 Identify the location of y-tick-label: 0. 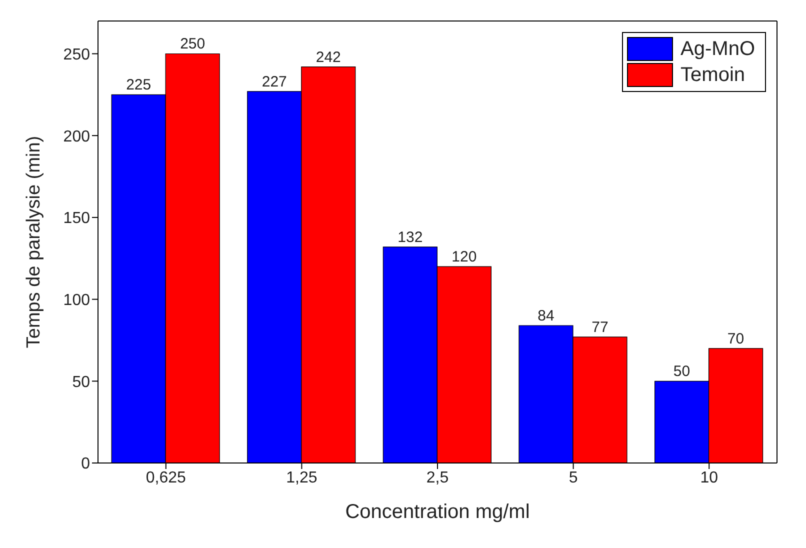
(85, 464).